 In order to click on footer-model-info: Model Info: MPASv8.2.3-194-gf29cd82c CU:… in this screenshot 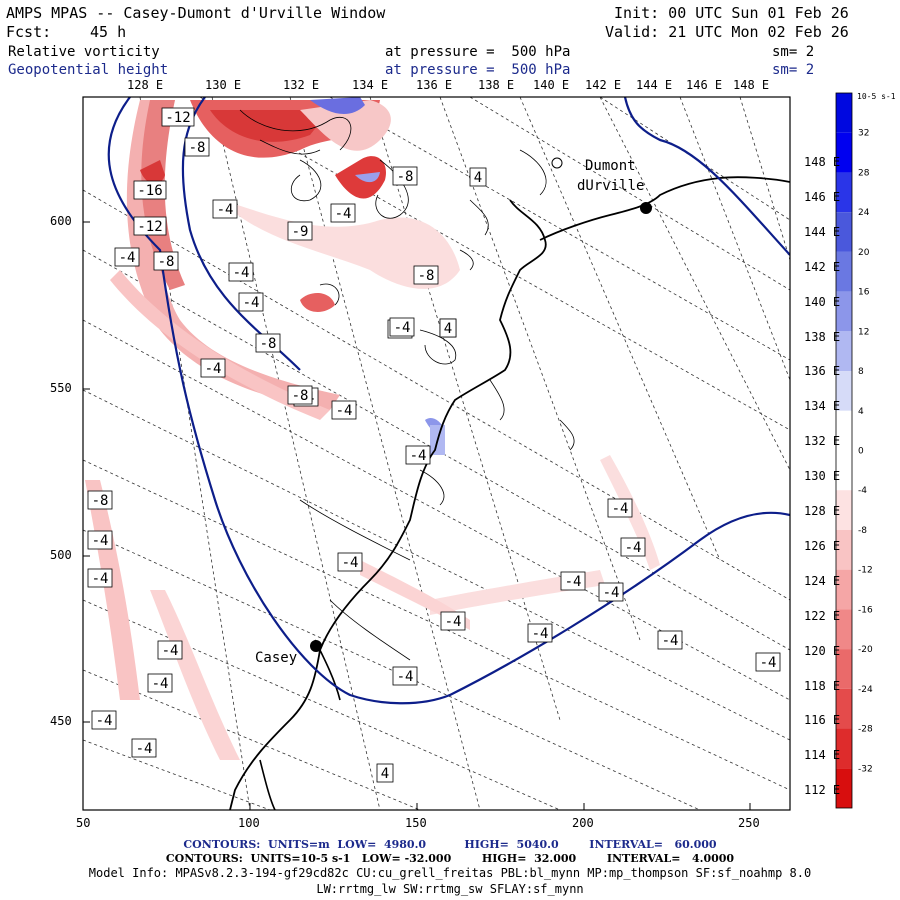, I will do `click(450, 873)`.